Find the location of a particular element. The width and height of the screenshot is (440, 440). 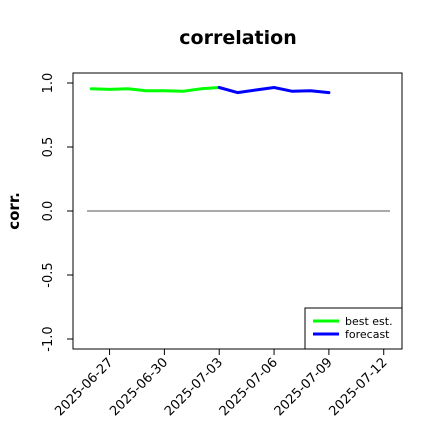

legend-box is located at coordinates (353, 328).